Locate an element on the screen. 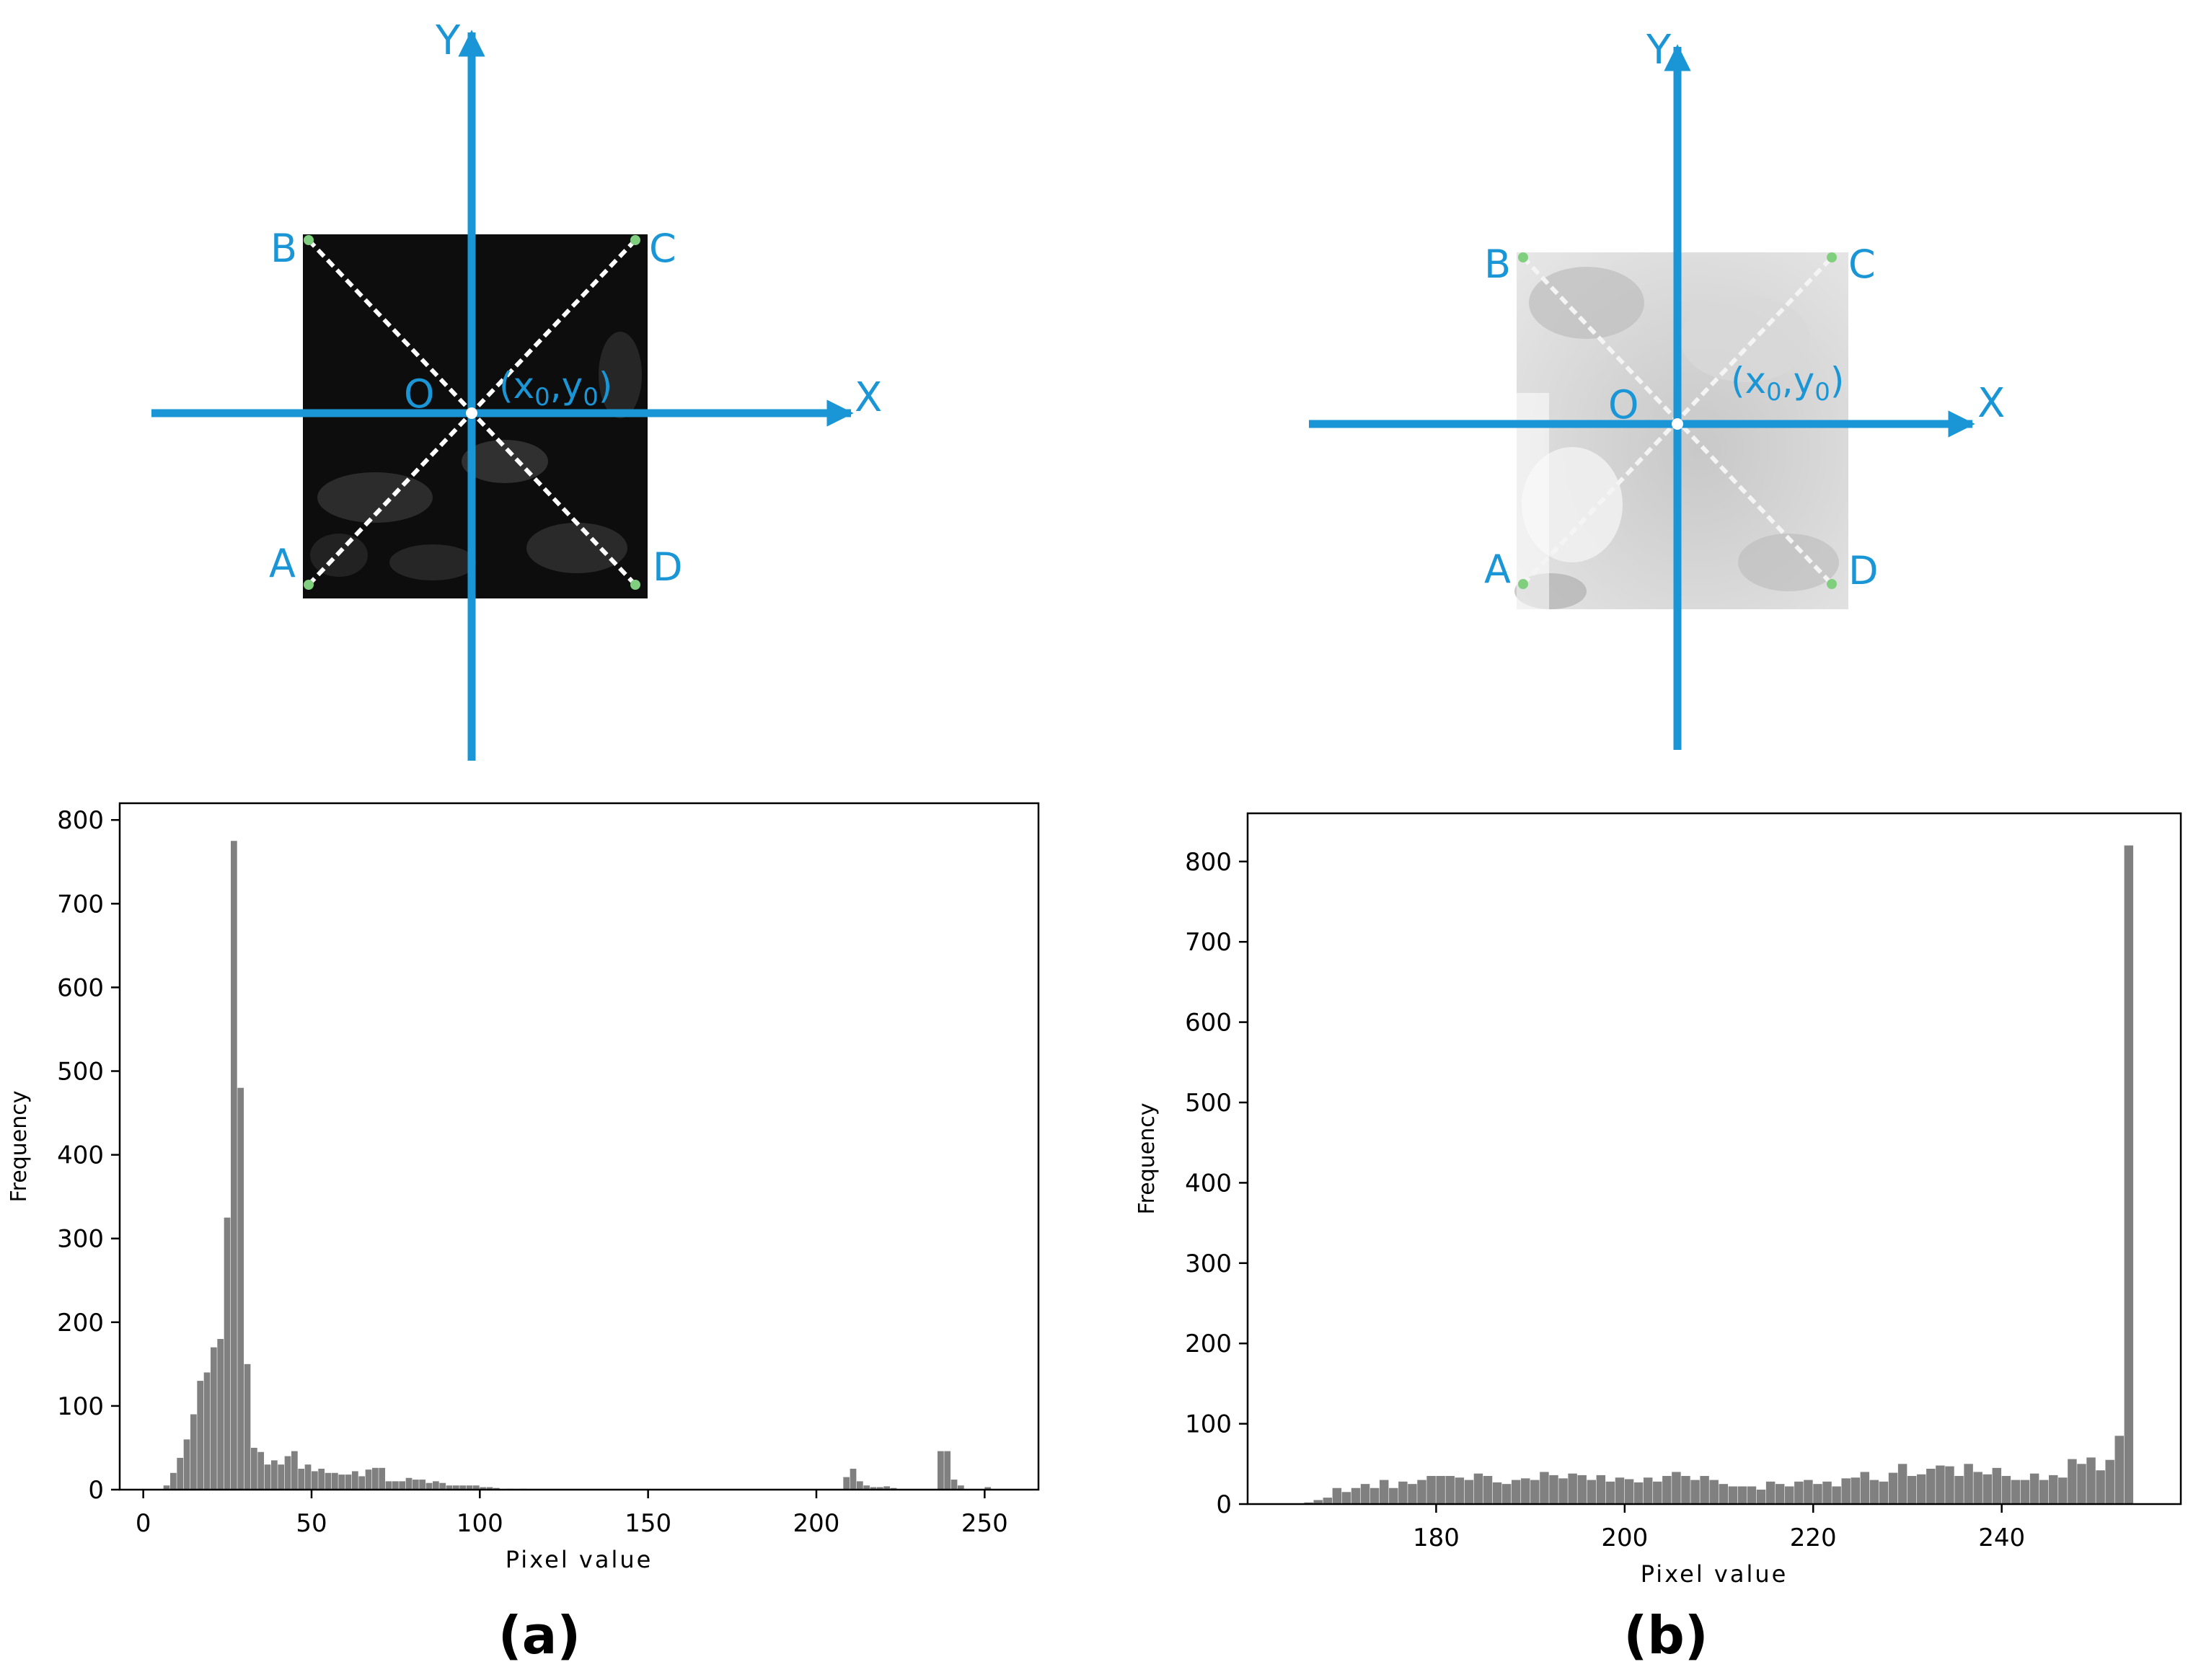 This screenshot has width=2201, height=1680. y-tick-label: 100 is located at coordinates (80, 1406).